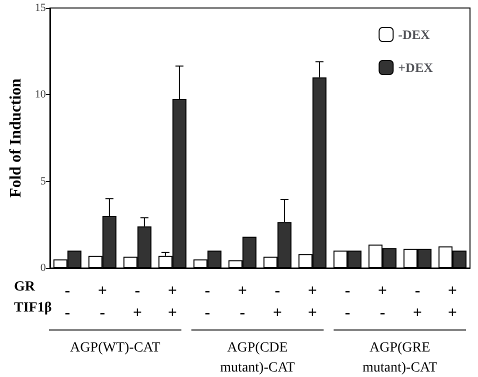 This screenshot has height=377, width=478. I want to click on text: TIF1β, so click(33, 308).